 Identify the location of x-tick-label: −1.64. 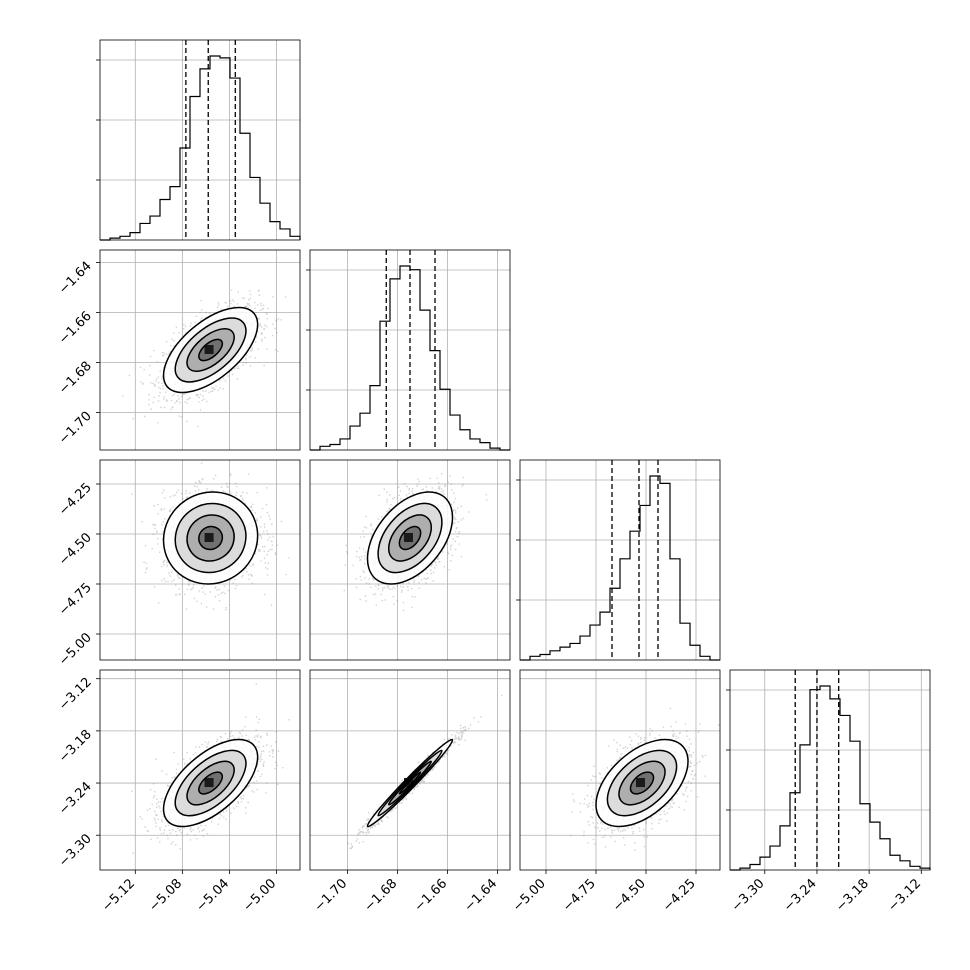
(481, 895).